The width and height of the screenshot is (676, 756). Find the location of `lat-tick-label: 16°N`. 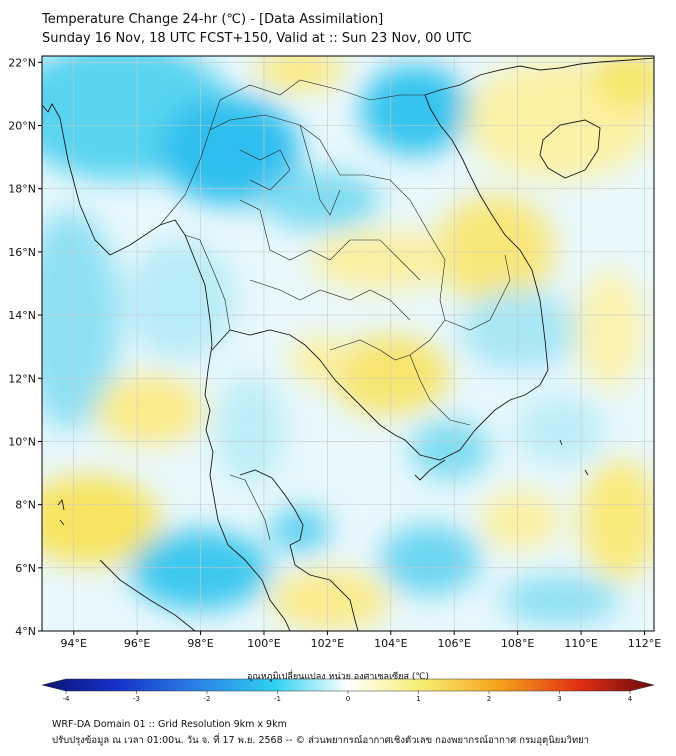

lat-tick-label: 16°N is located at coordinates (22, 252).